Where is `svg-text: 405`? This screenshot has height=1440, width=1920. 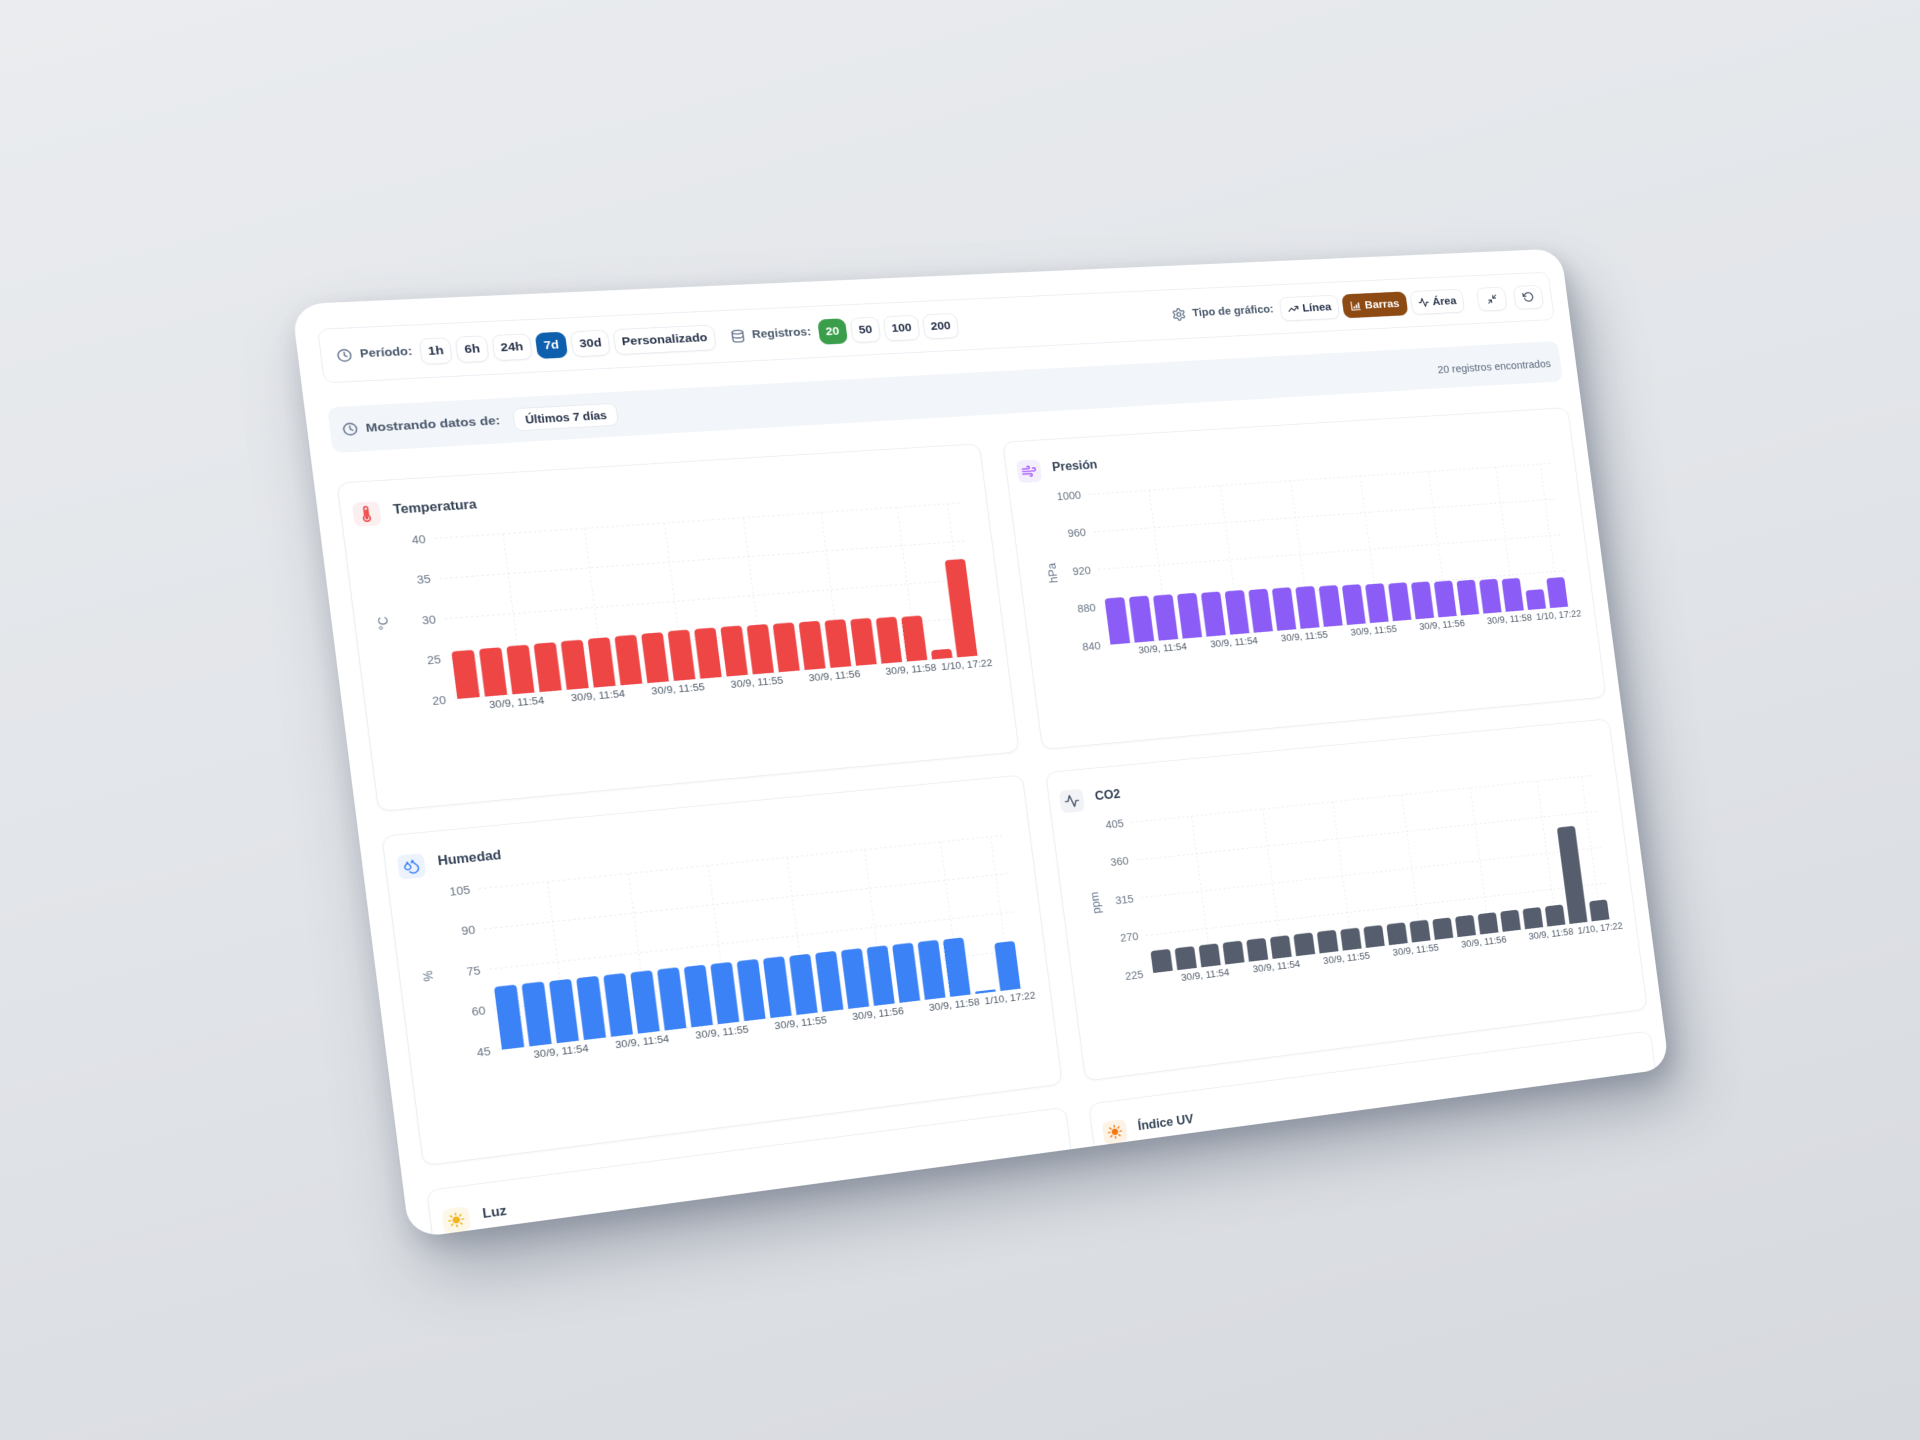 svg-text: 405 is located at coordinates (1115, 824).